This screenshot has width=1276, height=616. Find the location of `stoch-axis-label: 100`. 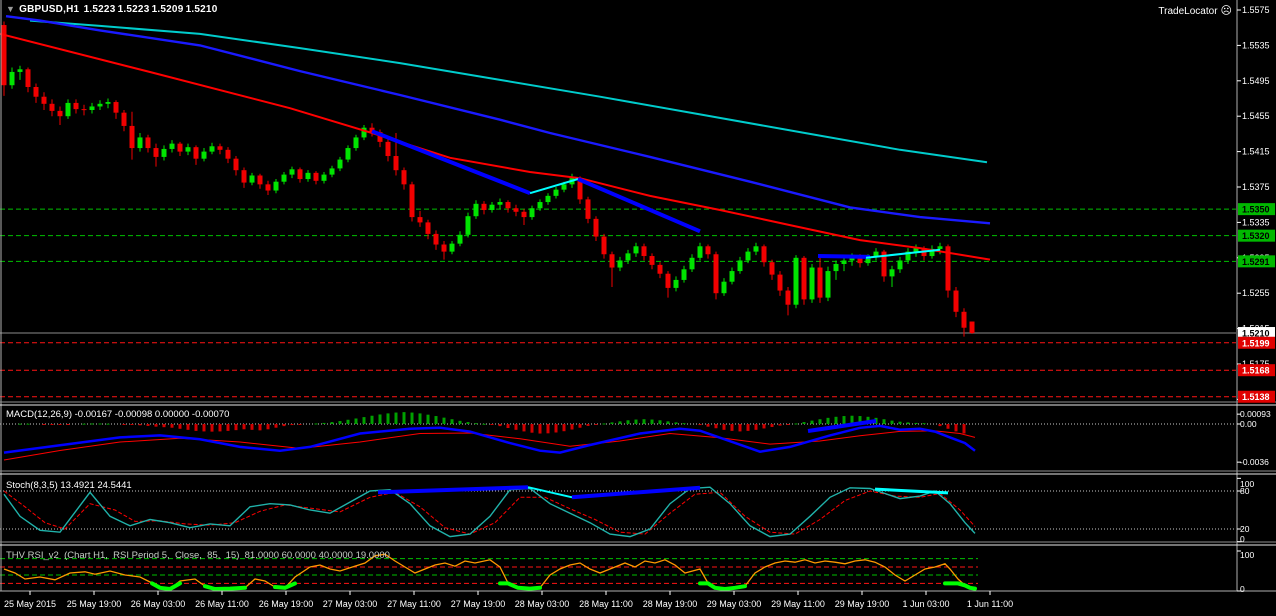

stoch-axis-label: 100 is located at coordinates (1247, 484).